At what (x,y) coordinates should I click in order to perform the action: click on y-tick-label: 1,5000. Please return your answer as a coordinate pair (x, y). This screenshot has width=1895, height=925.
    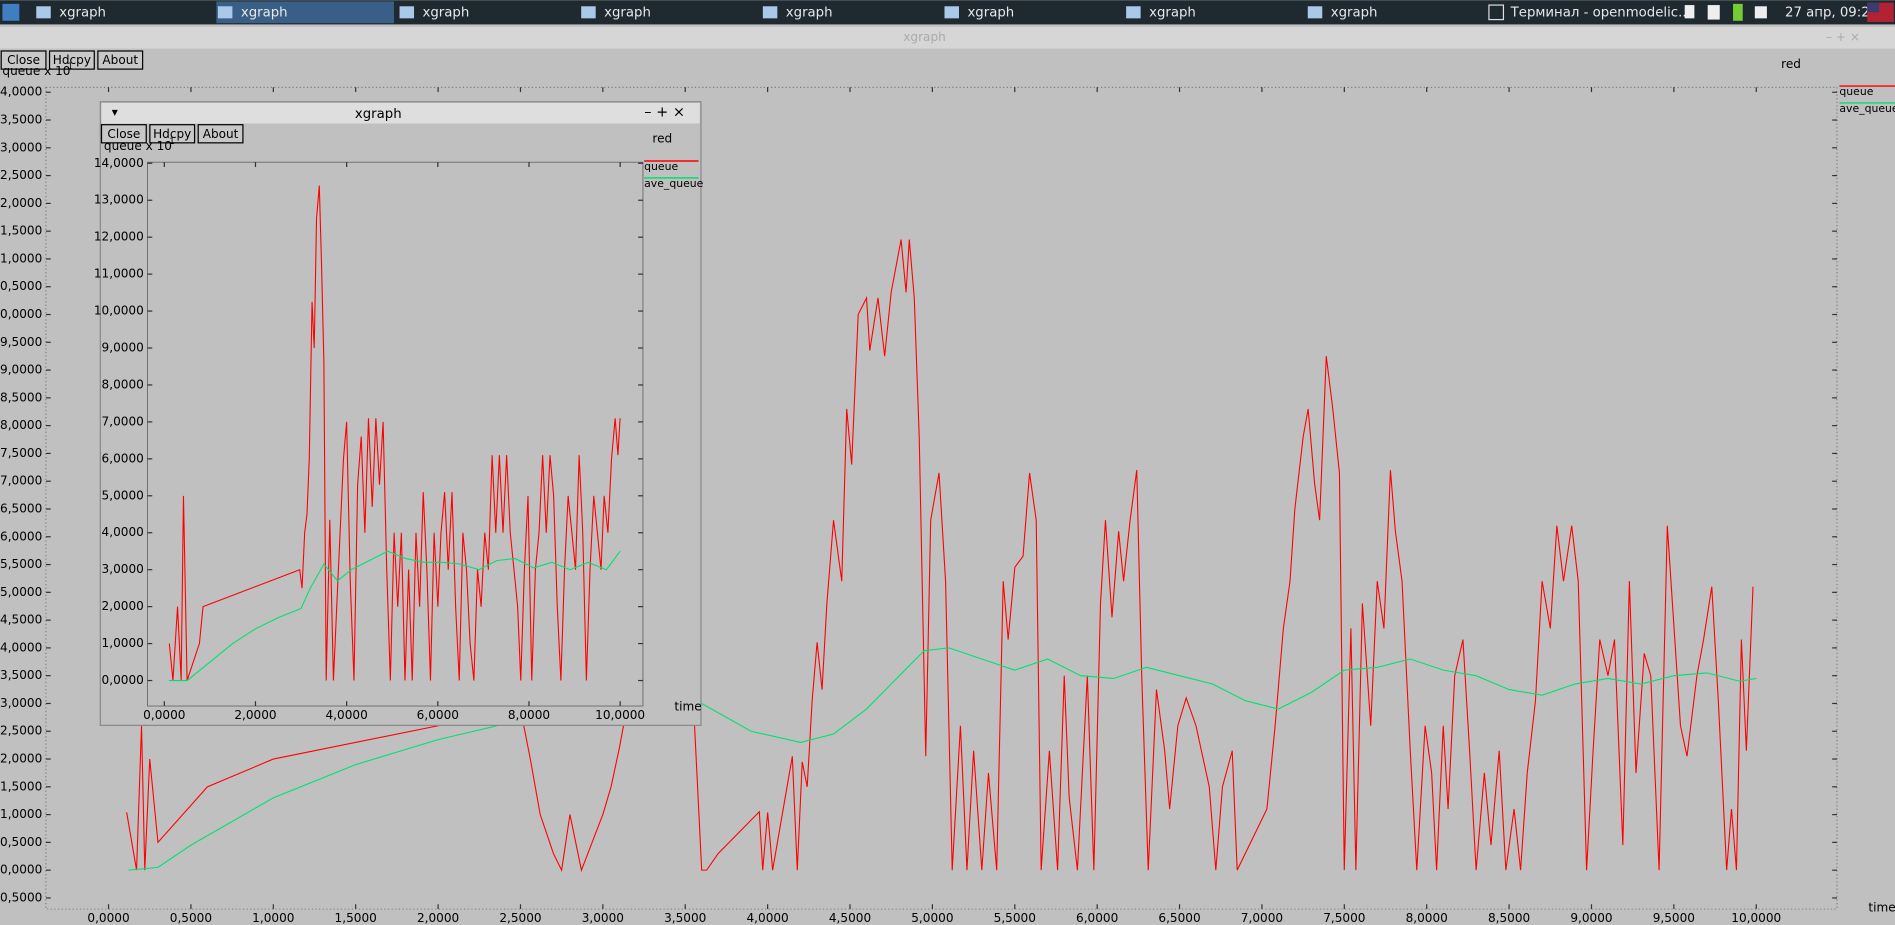
    Looking at the image, I should click on (21, 786).